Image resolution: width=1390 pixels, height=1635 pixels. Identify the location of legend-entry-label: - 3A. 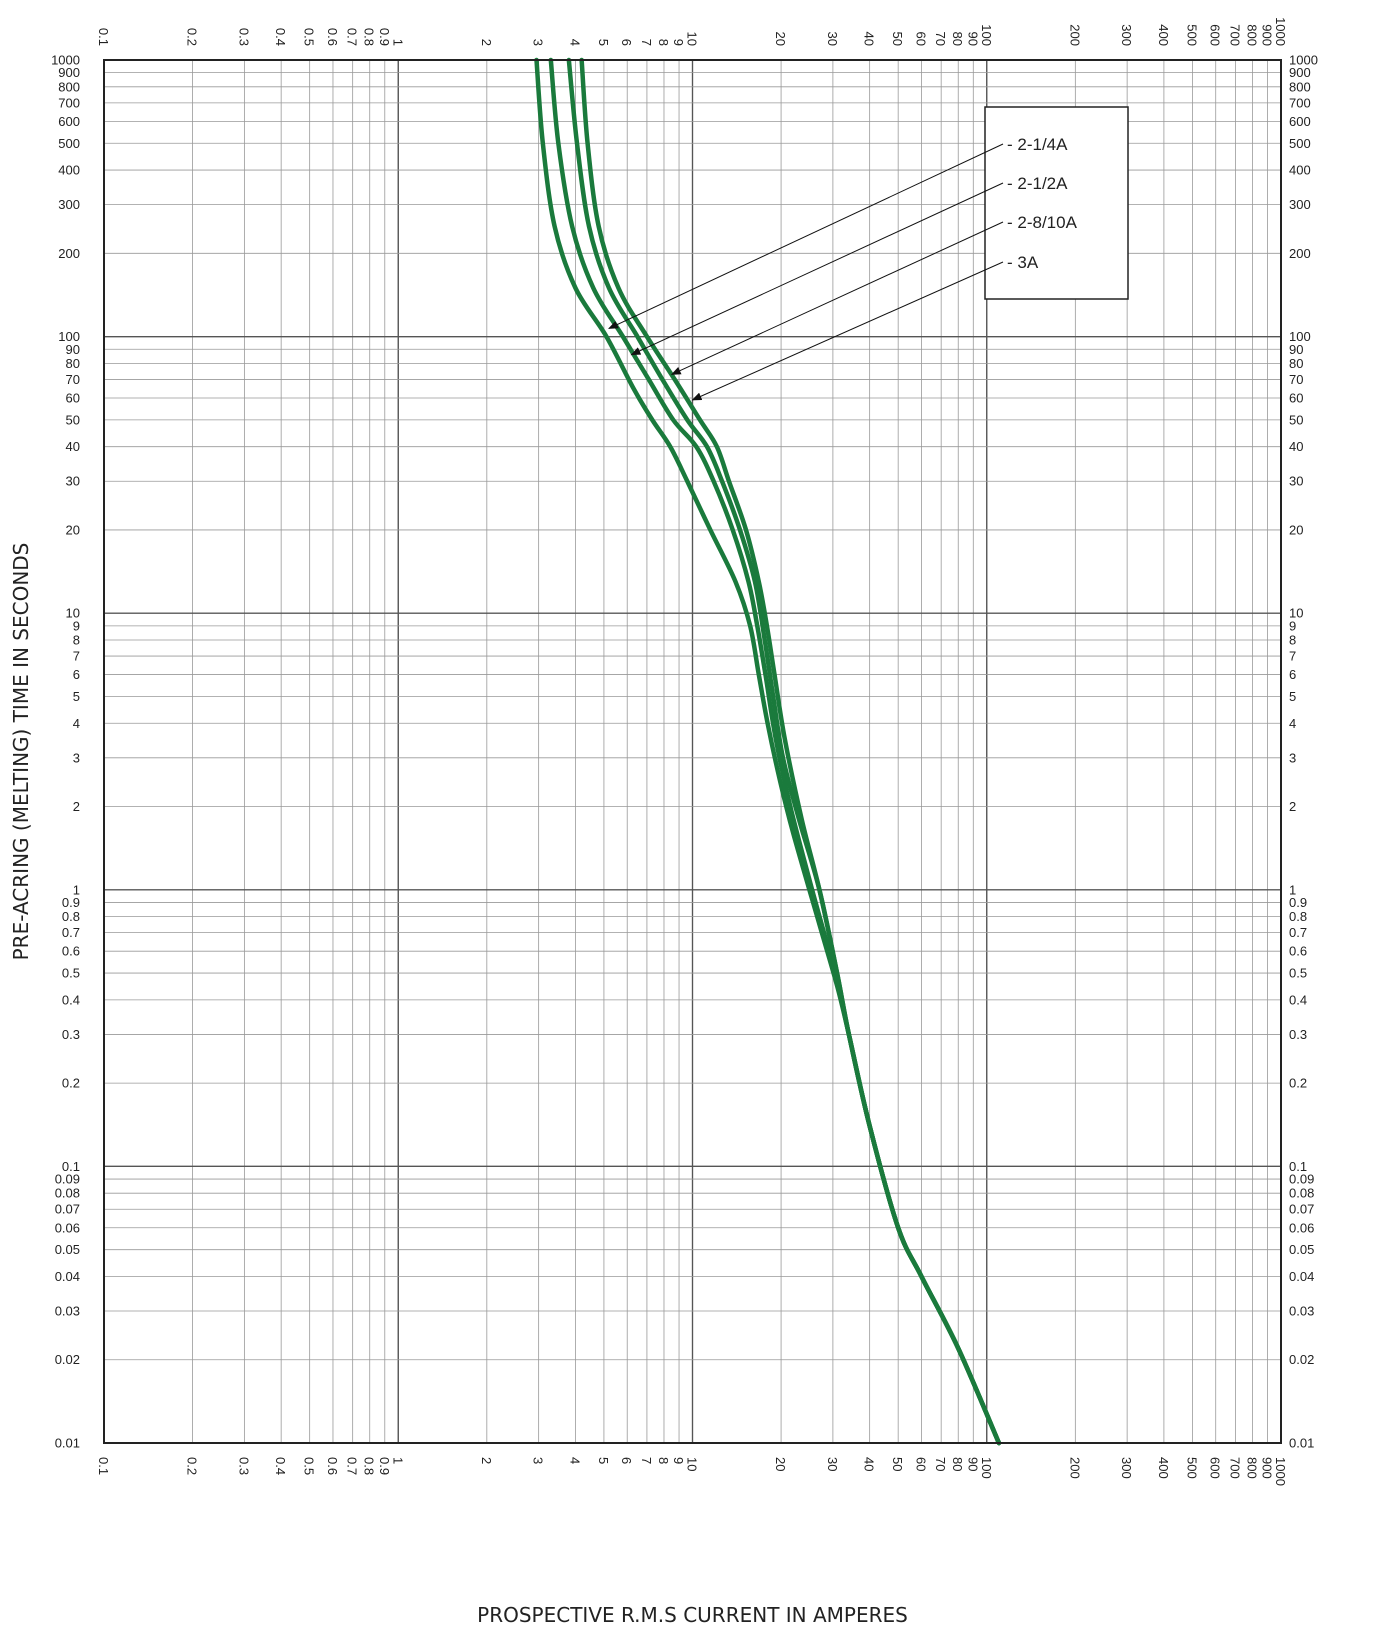
(1023, 262).